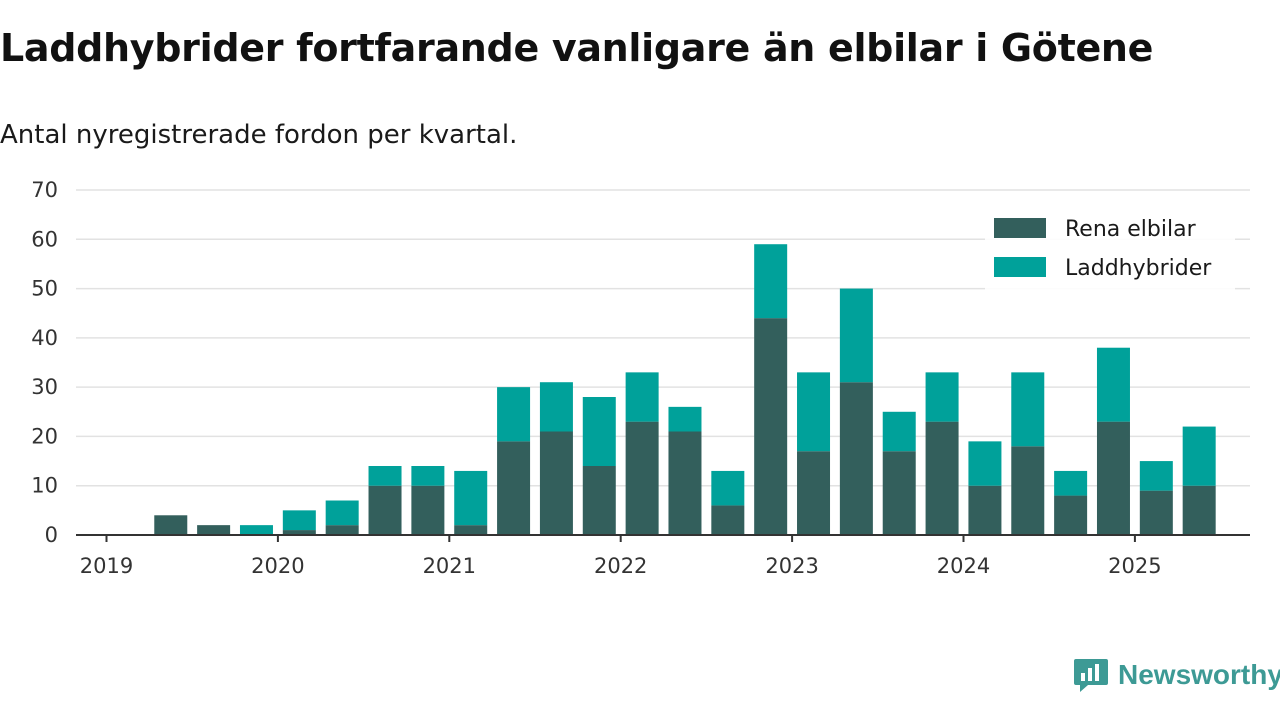  I want to click on brand-name: Newsworthy, so click(1199, 674).